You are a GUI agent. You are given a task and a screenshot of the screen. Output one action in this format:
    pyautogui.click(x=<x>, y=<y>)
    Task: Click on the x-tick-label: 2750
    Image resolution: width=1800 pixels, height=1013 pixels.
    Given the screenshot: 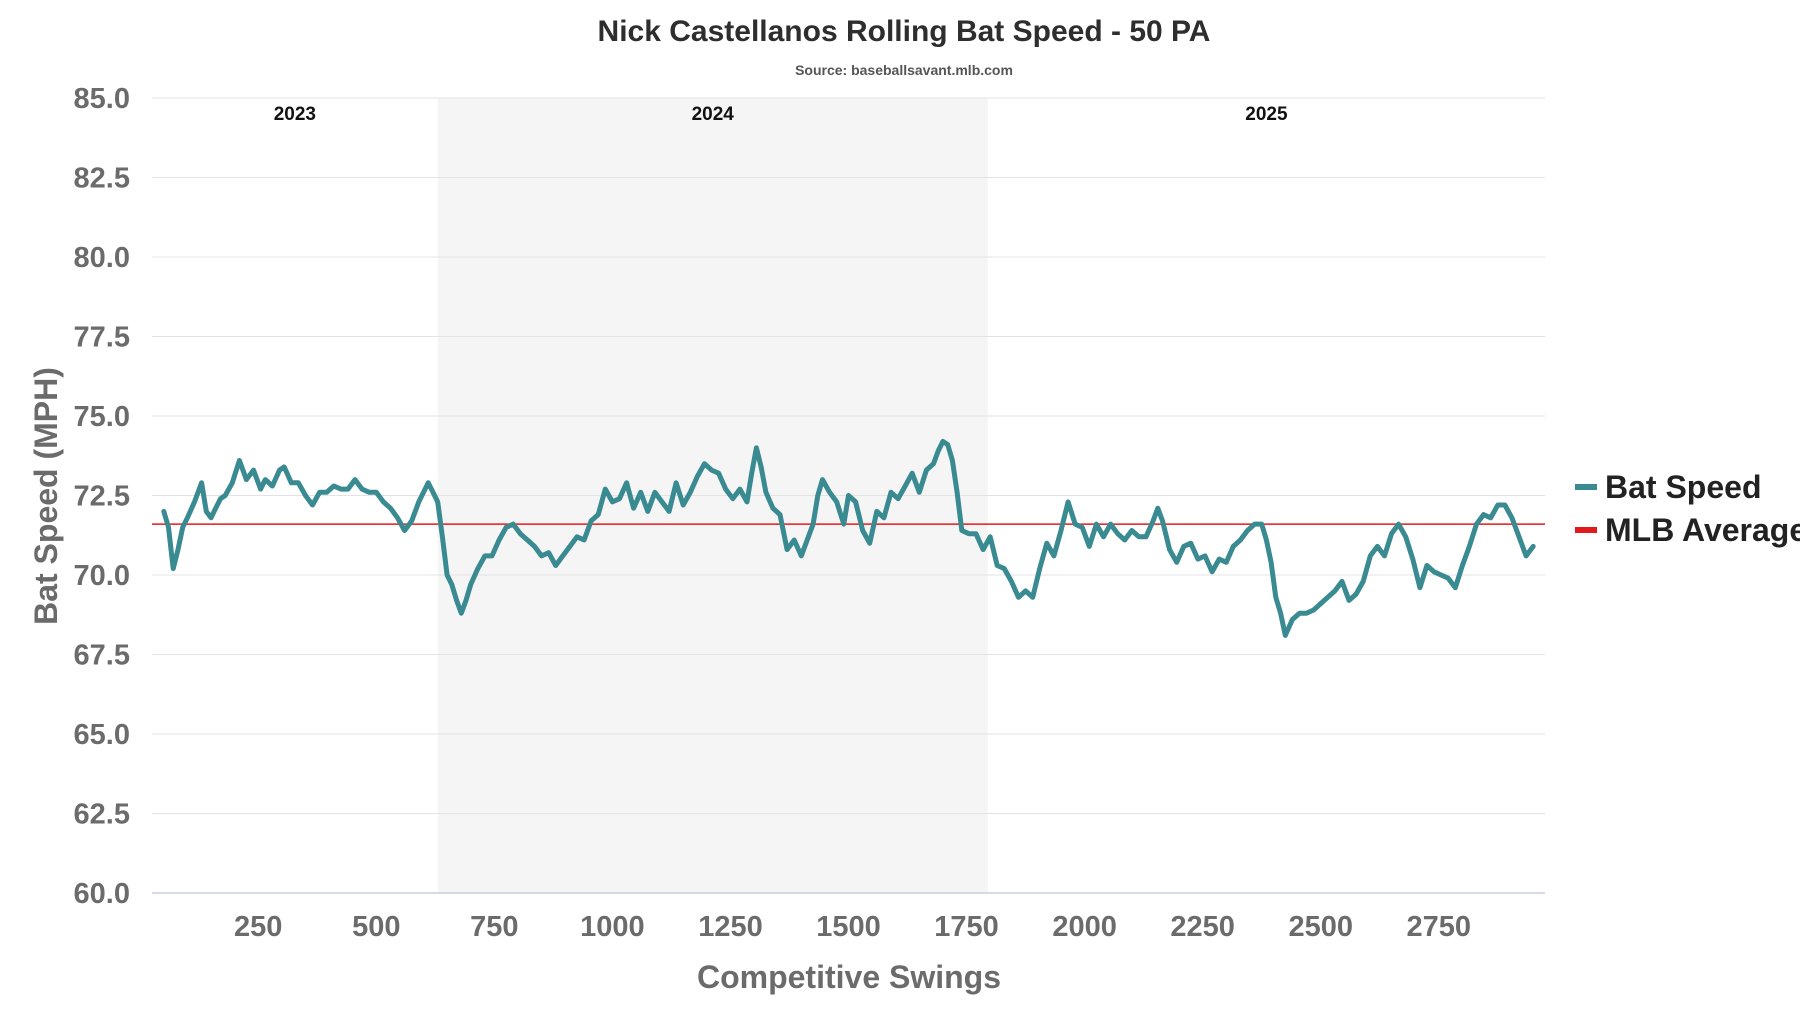 What is the action you would take?
    pyautogui.click(x=1438, y=927)
    